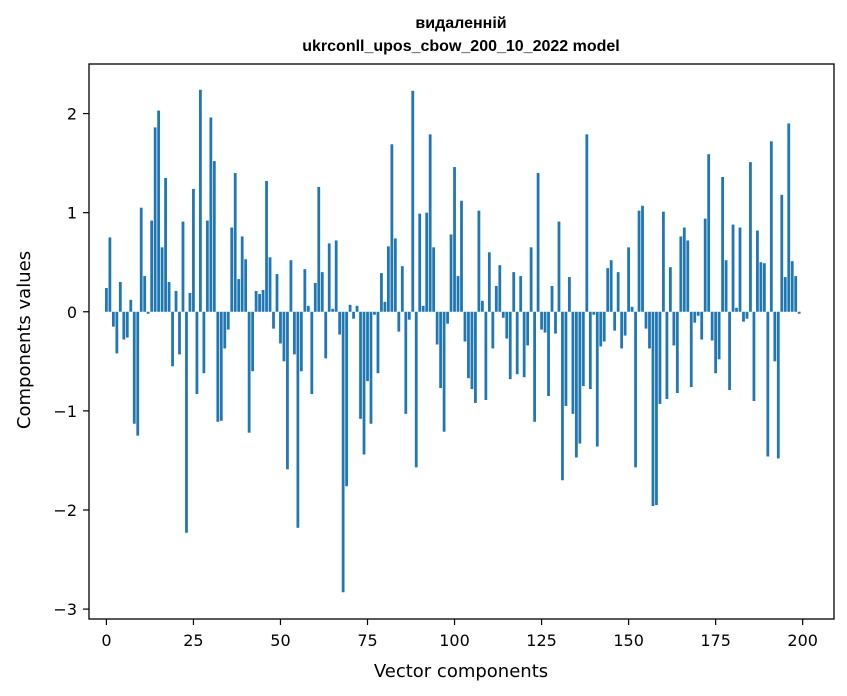  What do you see at coordinates (65, 609) in the screenshot?
I see `y-tick-label: −3` at bounding box center [65, 609].